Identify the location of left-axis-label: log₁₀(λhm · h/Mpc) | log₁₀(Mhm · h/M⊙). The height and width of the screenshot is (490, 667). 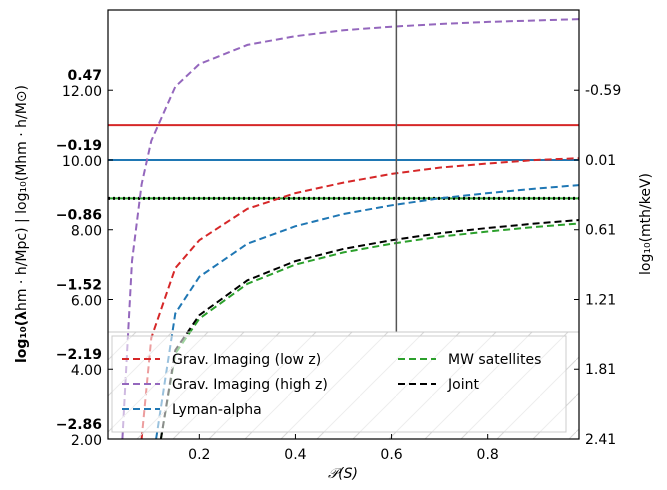
(22, 224).